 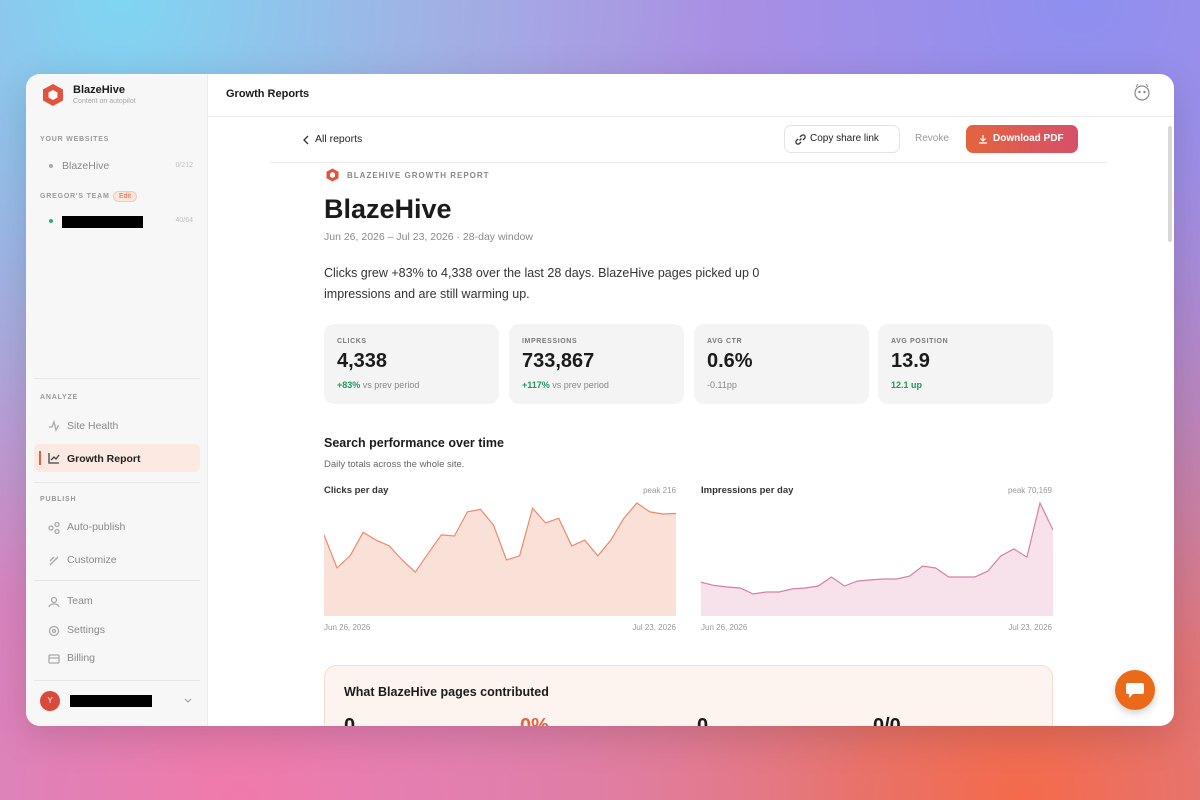 I want to click on avatar: Y, so click(x=50, y=701).